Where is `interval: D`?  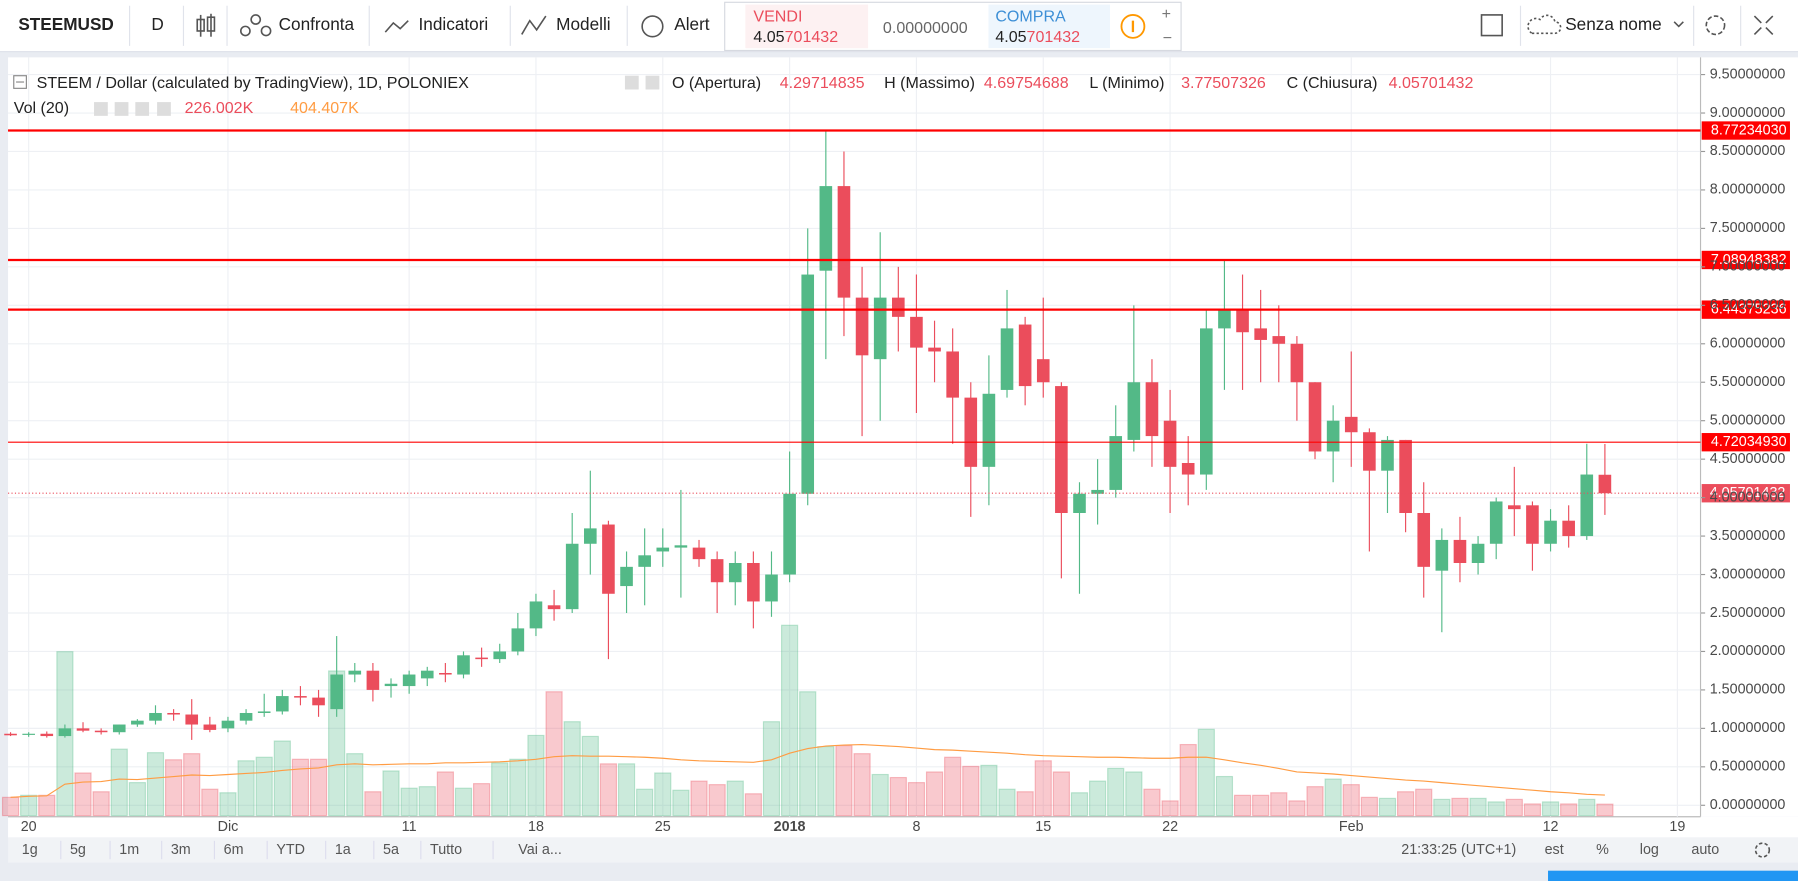 interval: D is located at coordinates (157, 24).